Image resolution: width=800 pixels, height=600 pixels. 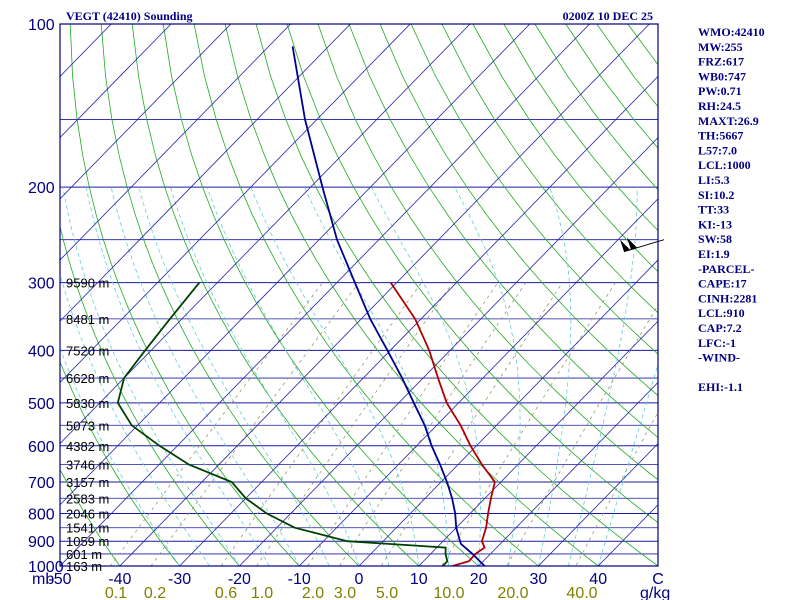 What do you see at coordinates (87, 446) in the screenshot?
I see `height-label: 4382 m` at bounding box center [87, 446].